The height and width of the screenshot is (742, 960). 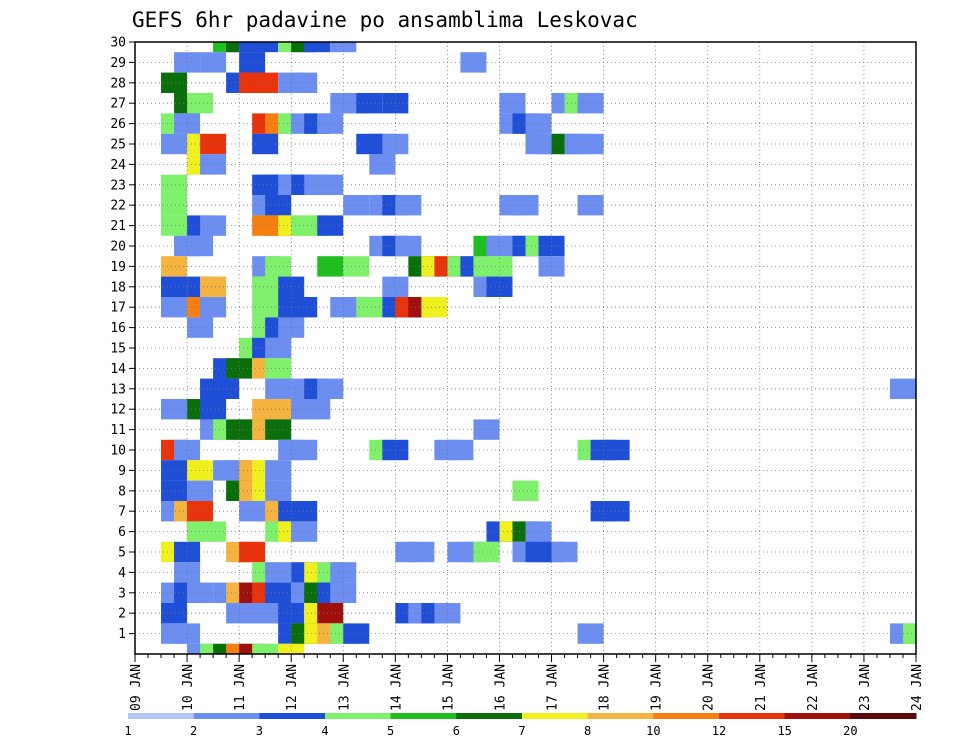 What do you see at coordinates (118, 185) in the screenshot?
I see `y-tick-label: 23` at bounding box center [118, 185].